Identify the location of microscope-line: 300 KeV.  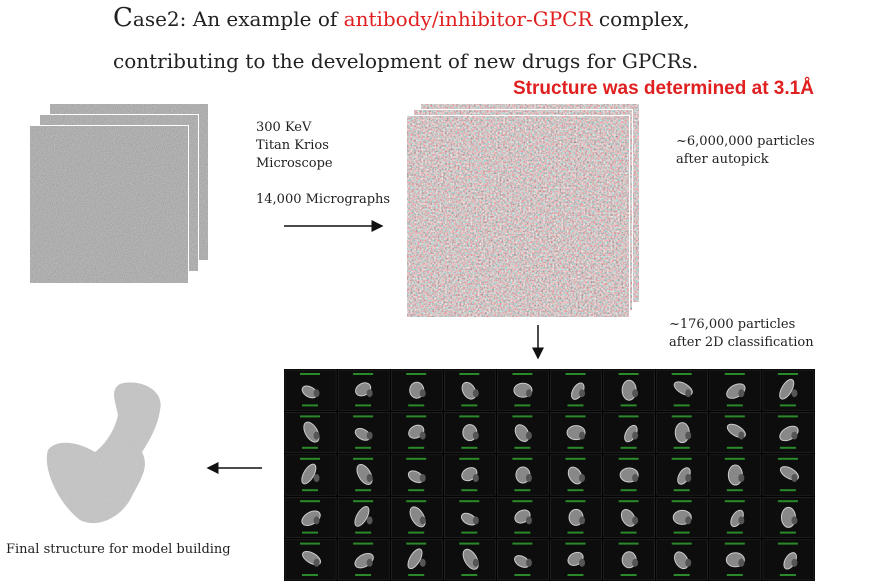
(284, 127).